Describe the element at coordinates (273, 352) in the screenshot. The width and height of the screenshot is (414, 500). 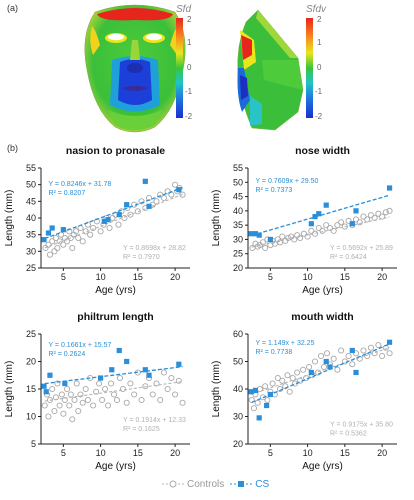
I see `cs-fit-r2: R² = 0.7738` at that location.